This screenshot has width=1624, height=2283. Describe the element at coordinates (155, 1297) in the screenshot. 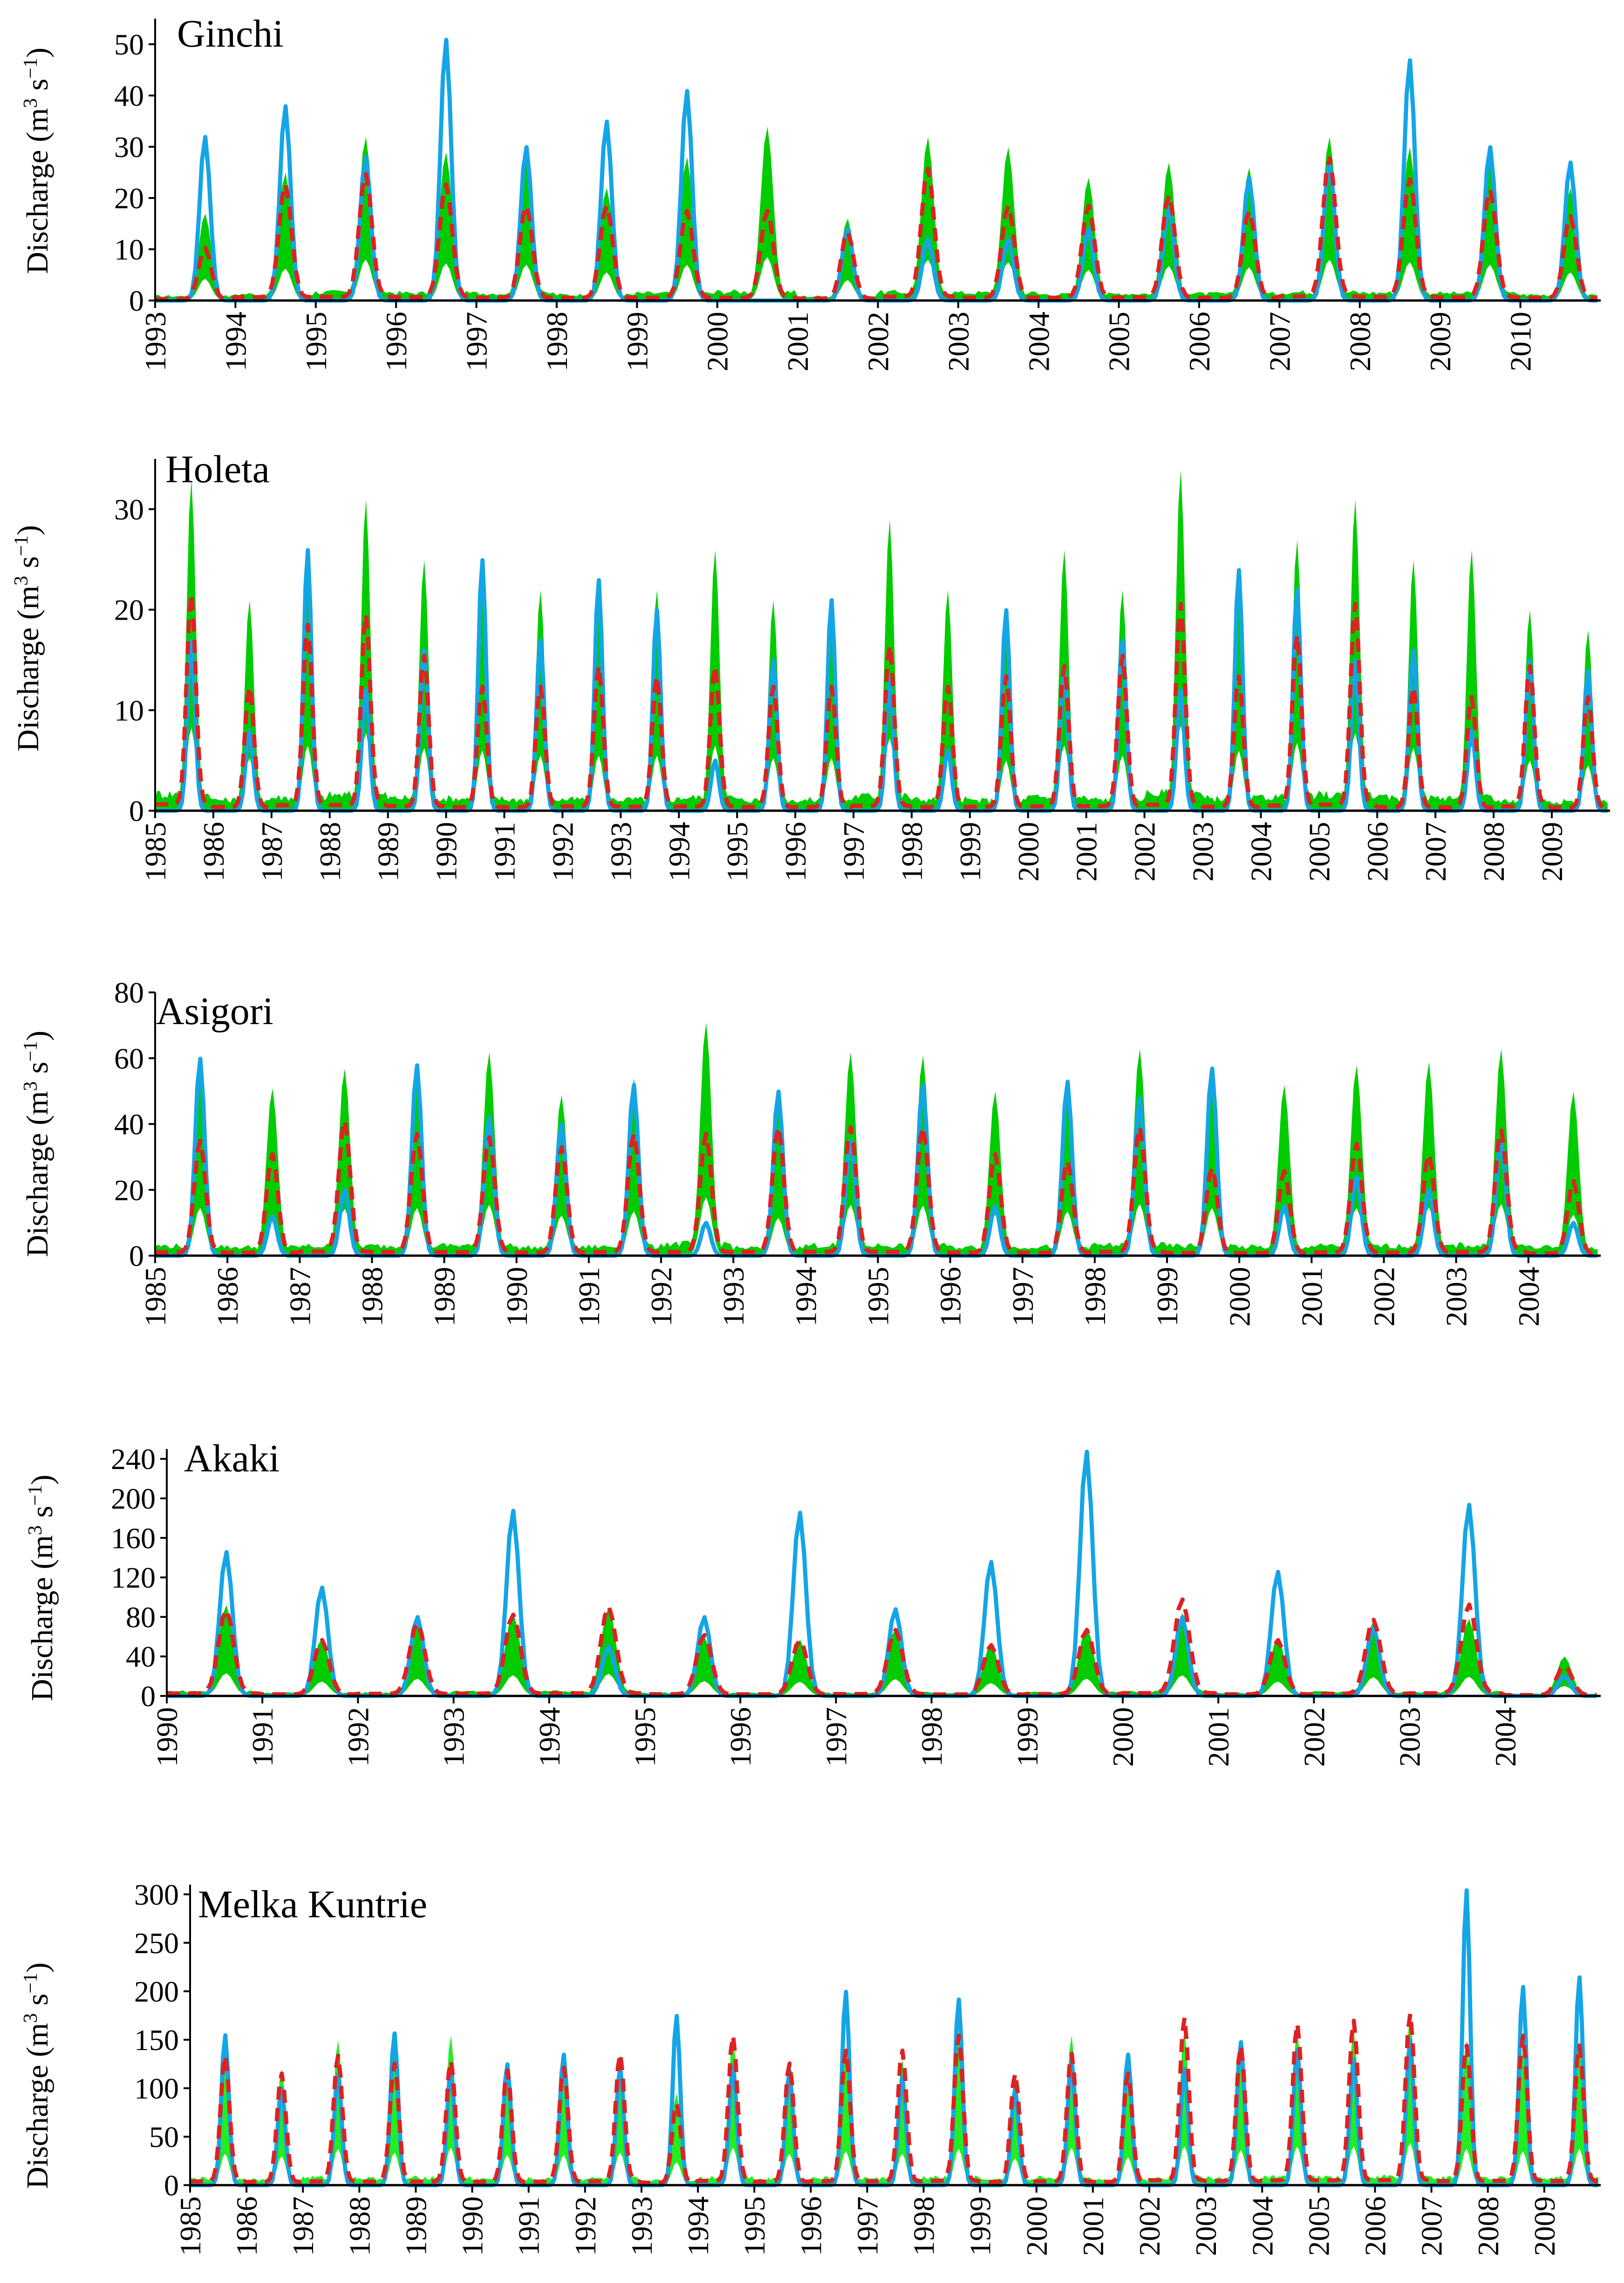

I see `asigori-x-tick-label: 1985` at that location.